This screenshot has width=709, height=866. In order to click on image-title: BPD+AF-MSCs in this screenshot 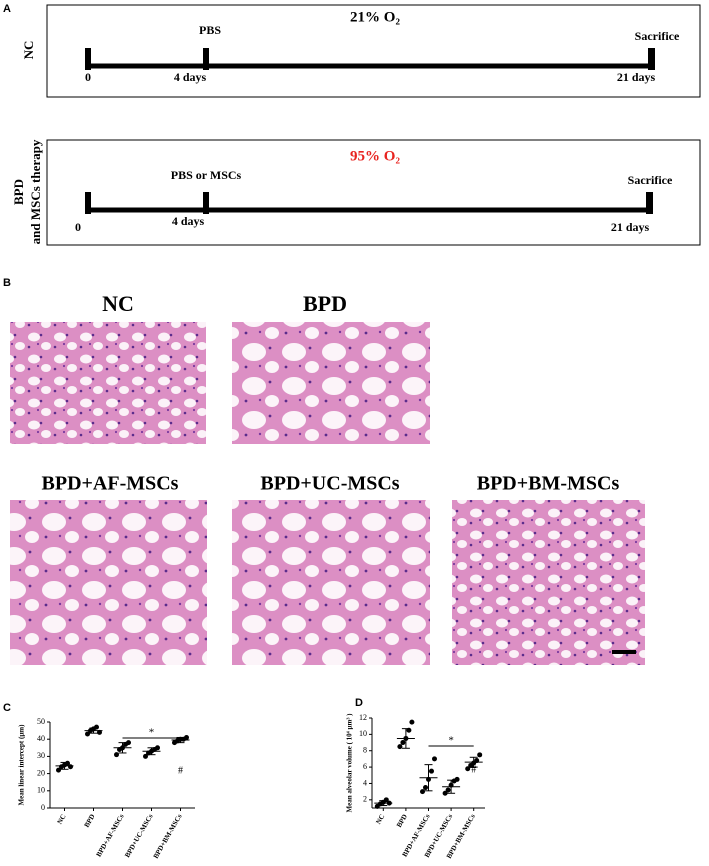, I will do `click(110, 484)`.